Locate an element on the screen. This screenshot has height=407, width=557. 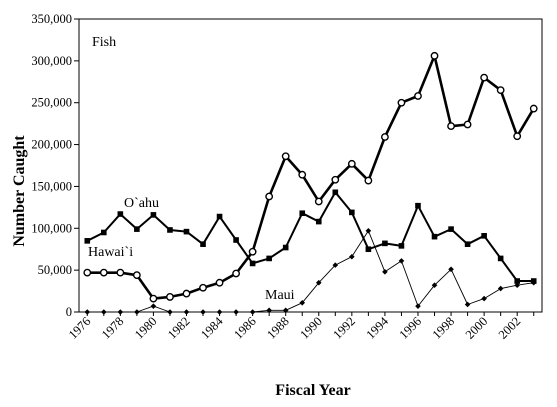
x-tick-label: 1990 is located at coordinates (311, 328).